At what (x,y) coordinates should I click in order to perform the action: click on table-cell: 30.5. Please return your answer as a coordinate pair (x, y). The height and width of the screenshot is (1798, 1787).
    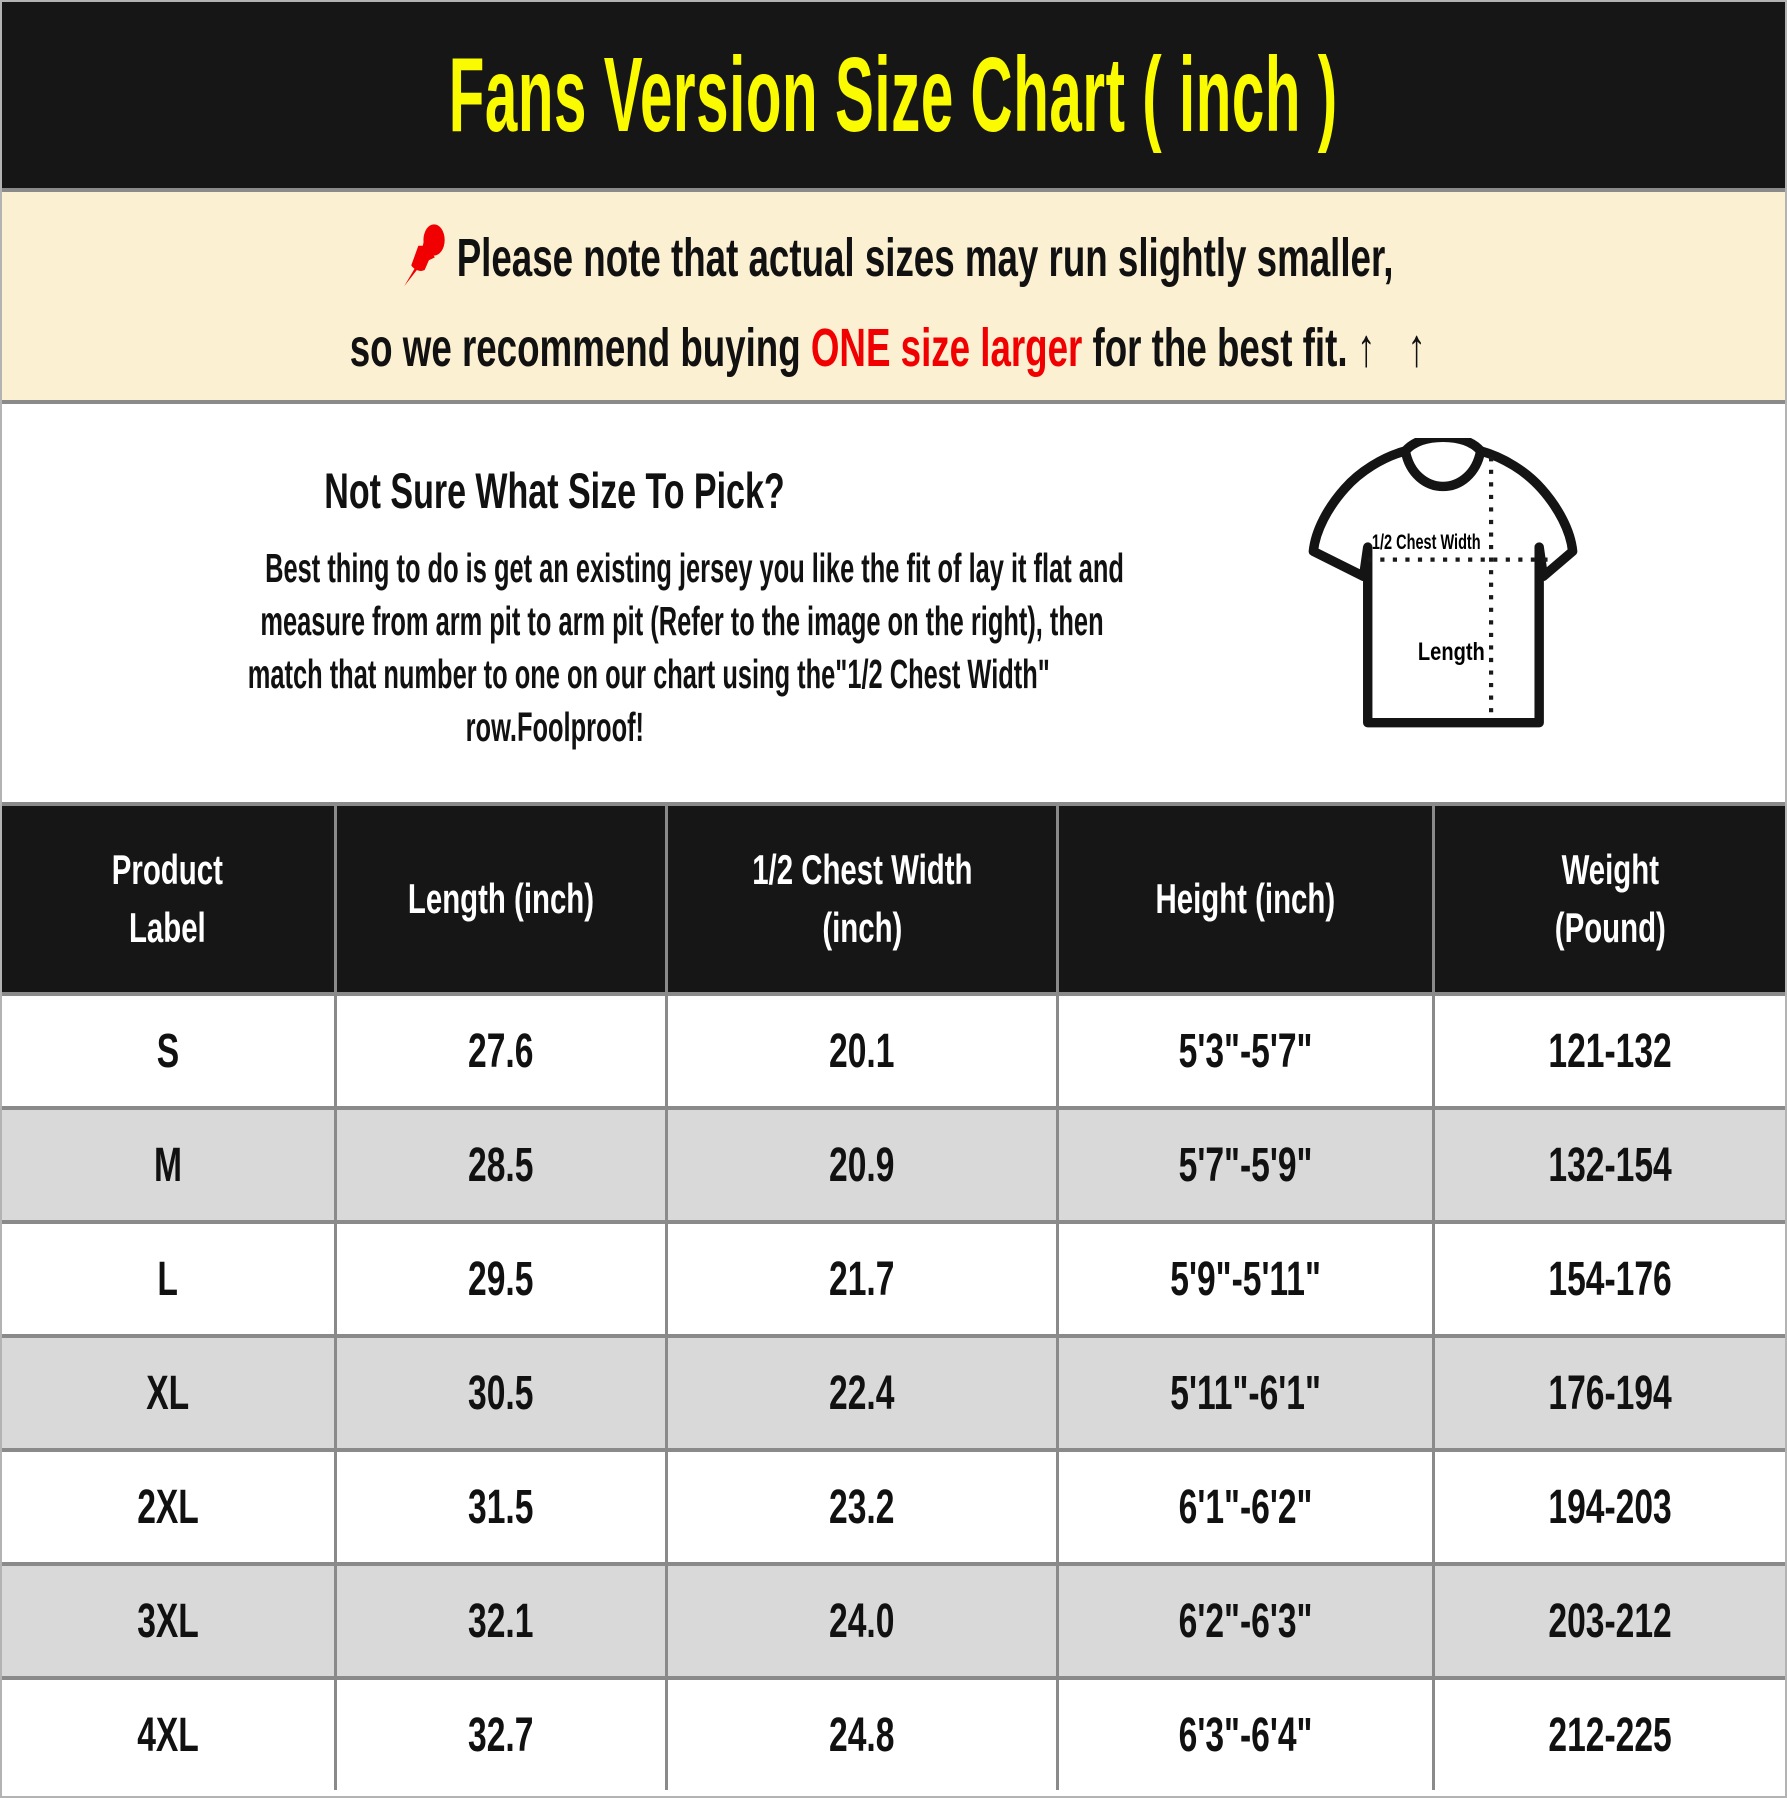
    Looking at the image, I should click on (499, 1393).